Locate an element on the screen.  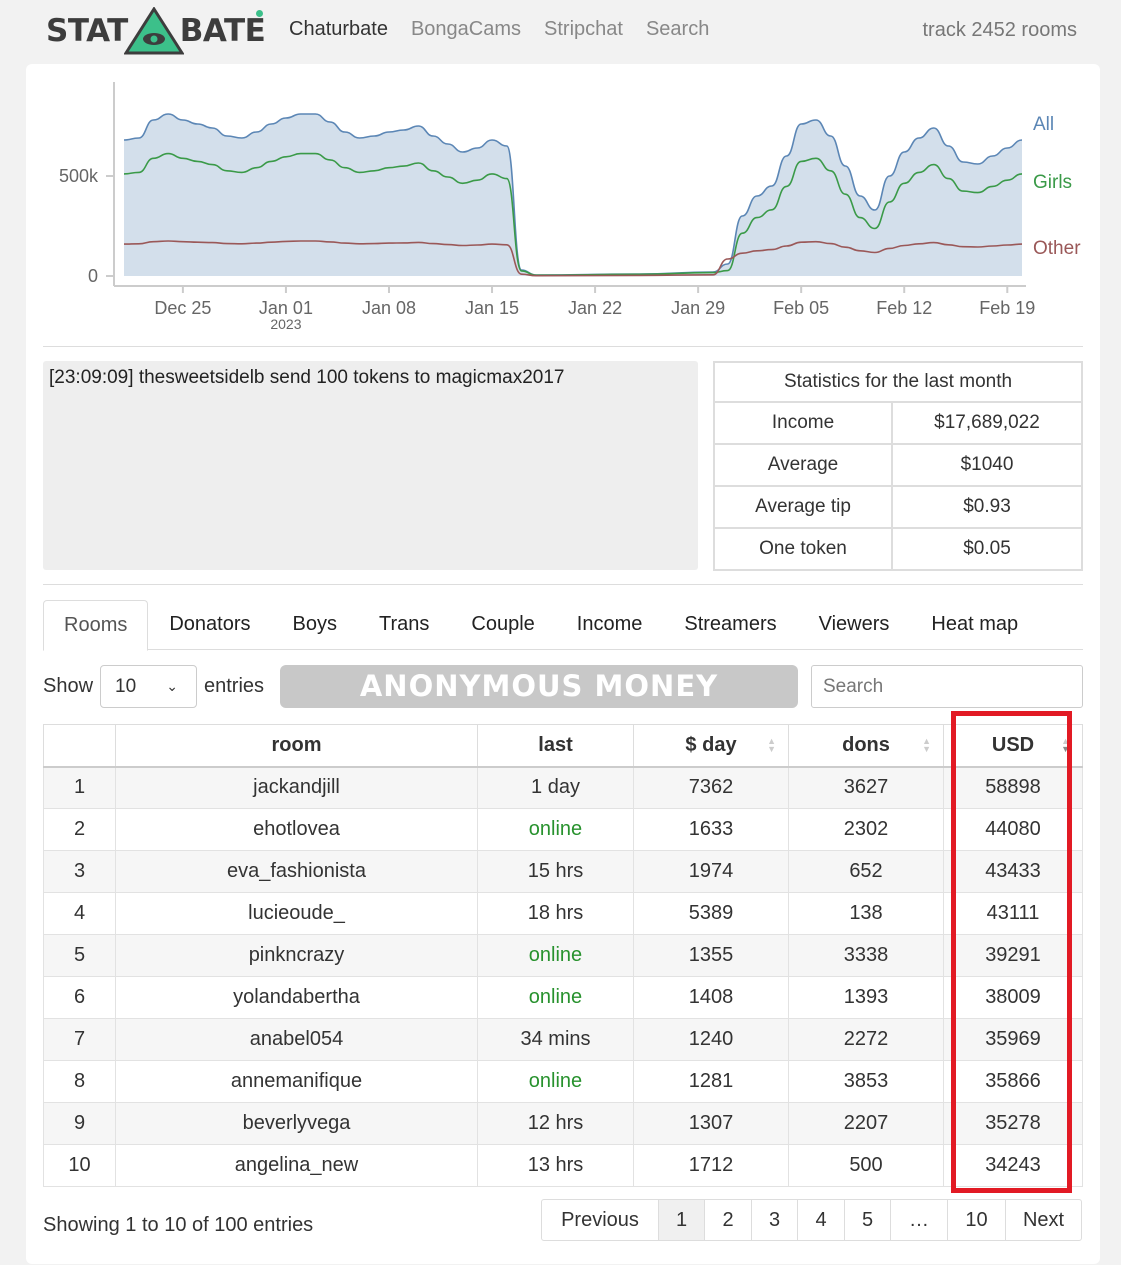
cell-room: pinkncrazy is located at coordinates (296, 955).